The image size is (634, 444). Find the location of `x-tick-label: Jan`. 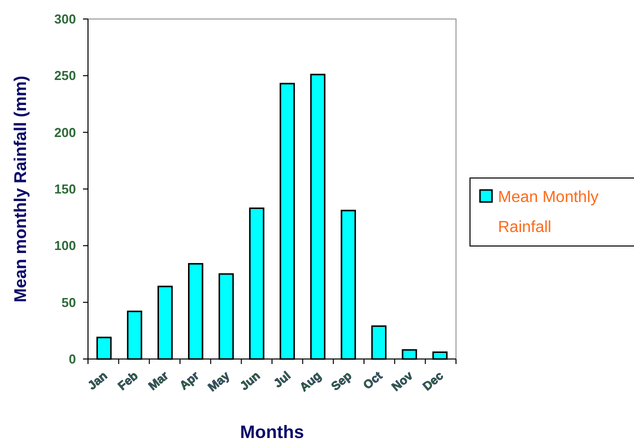

x-tick-label: Jan is located at coordinates (97, 380).